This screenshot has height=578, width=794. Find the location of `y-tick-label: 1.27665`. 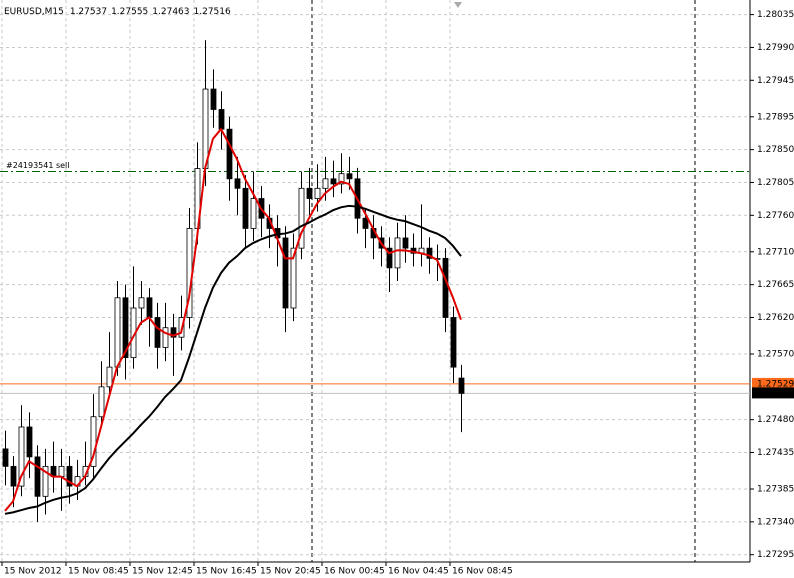

y-tick-label: 1.27665 is located at coordinates (775, 285).